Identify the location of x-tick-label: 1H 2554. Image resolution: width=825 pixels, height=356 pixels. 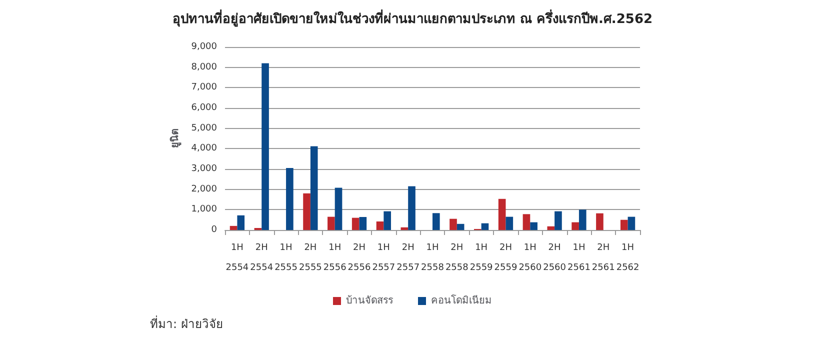
(237, 258).